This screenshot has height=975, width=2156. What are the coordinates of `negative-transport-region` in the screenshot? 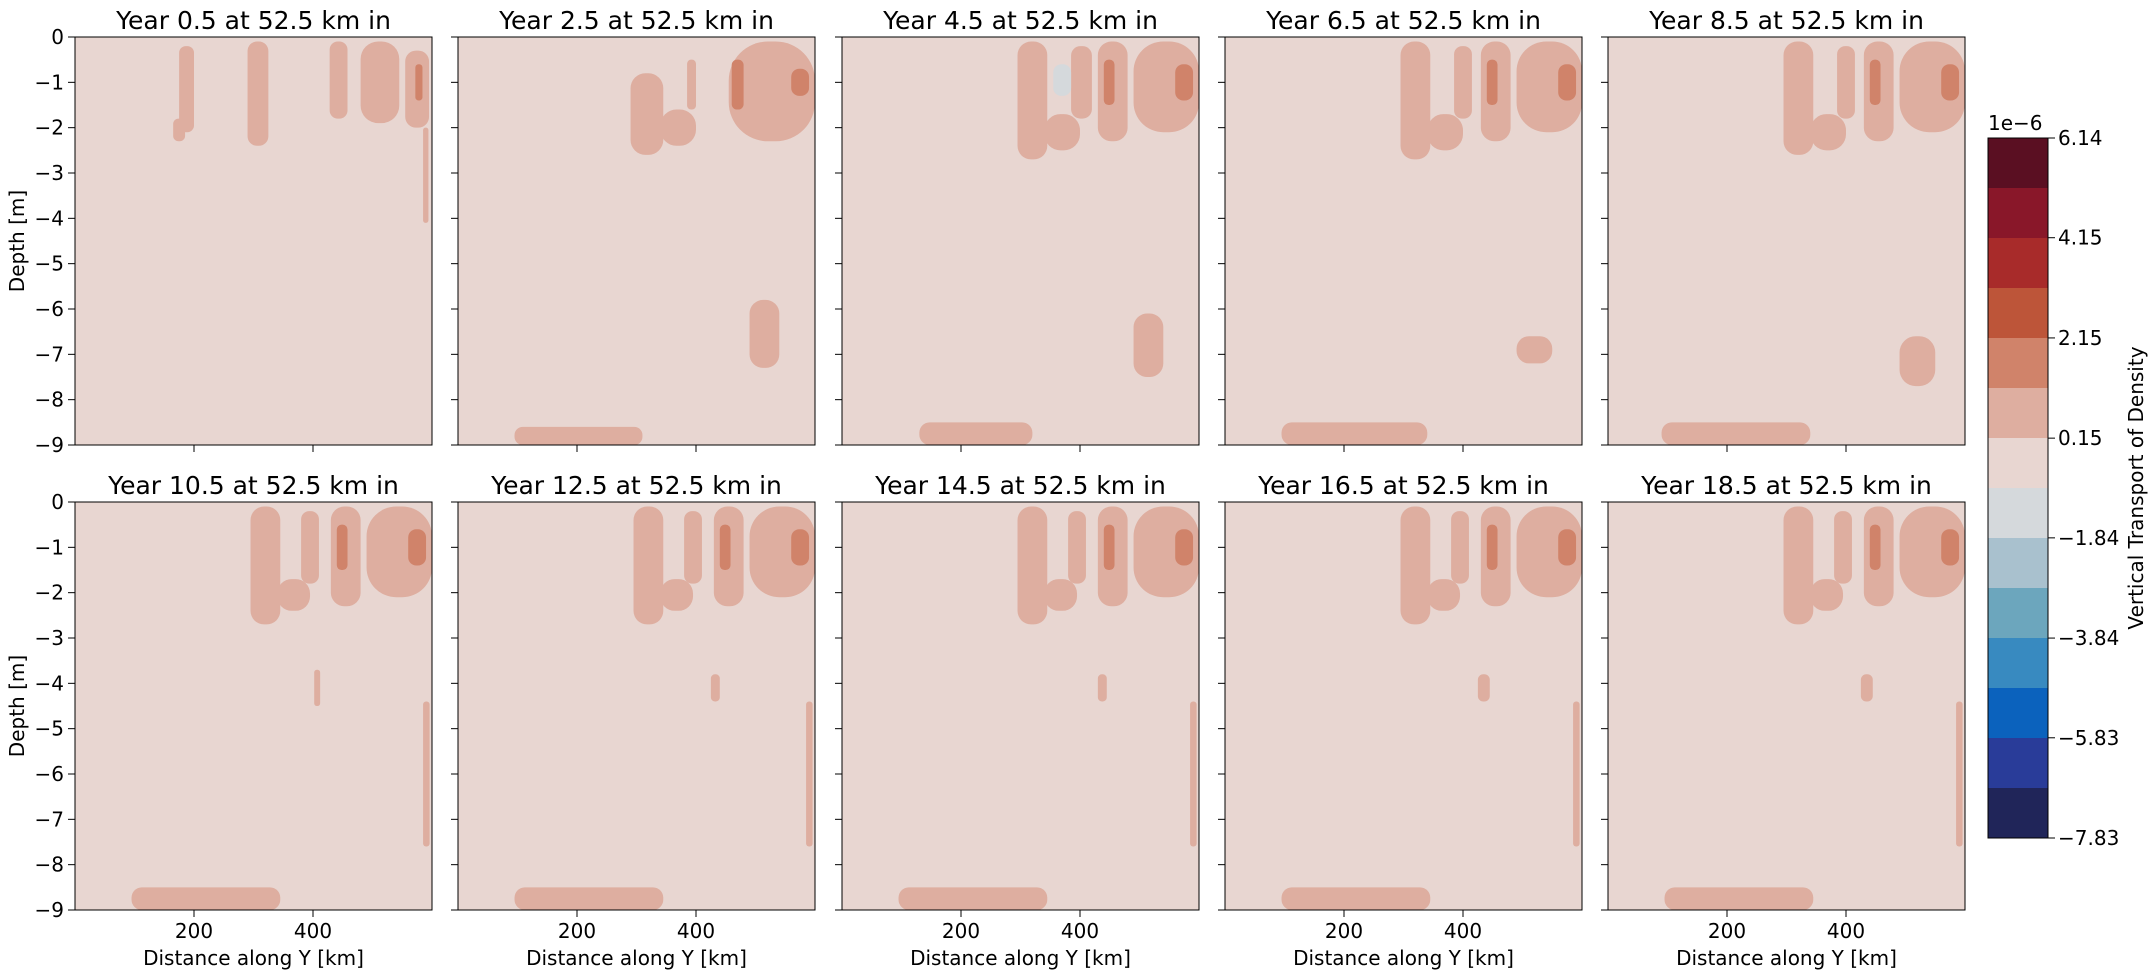 It's located at (1062, 80).